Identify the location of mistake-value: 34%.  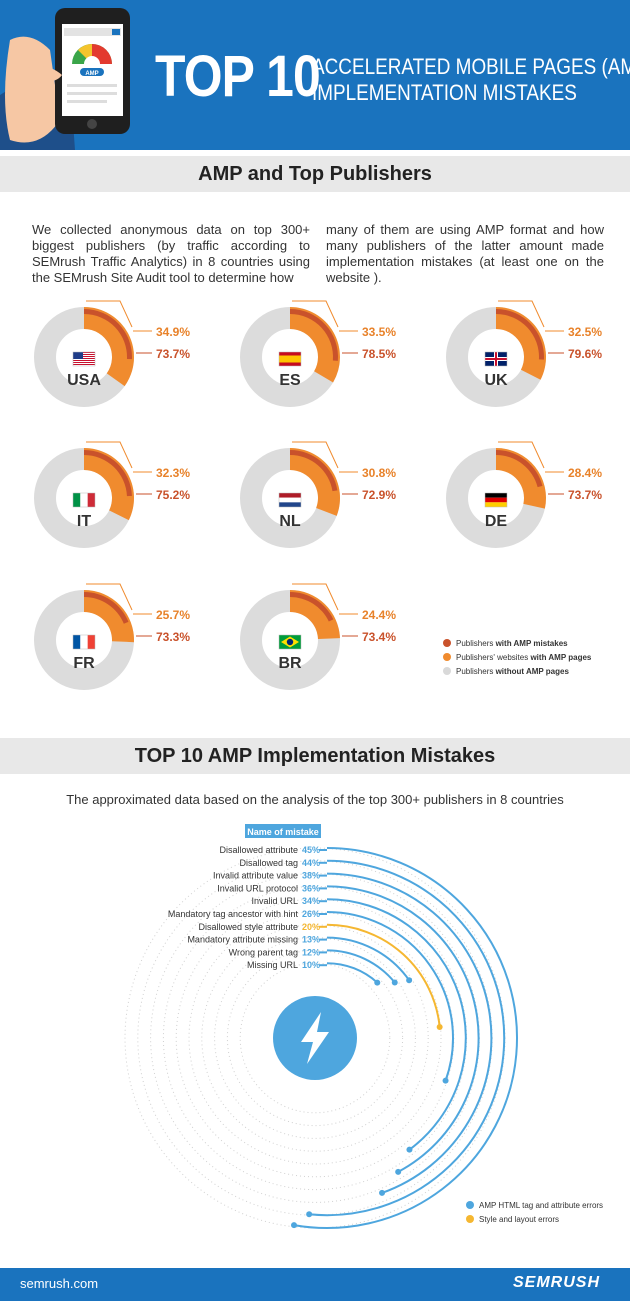
(311, 901).